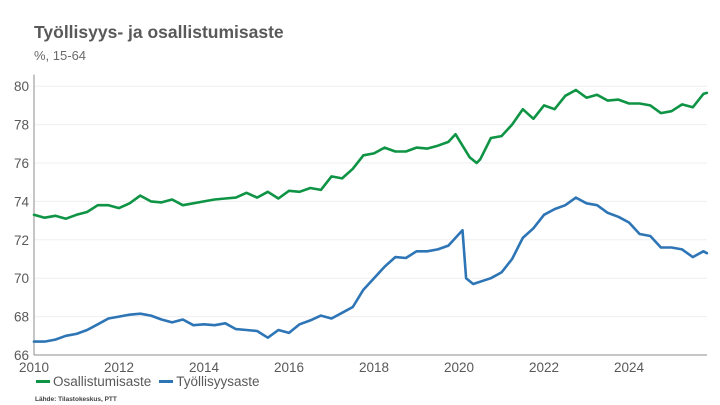 This screenshot has width=720, height=405. Describe the element at coordinates (60, 55) in the screenshot. I see `chart-subtitle: %, 15-64` at that location.